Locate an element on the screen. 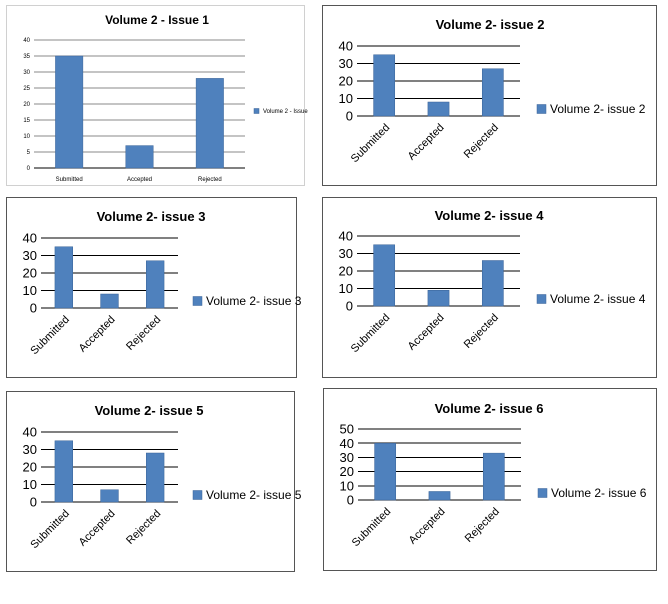 The width and height of the screenshot is (668, 604). legend-label: Volume 2- issue 6 is located at coordinates (599, 493).